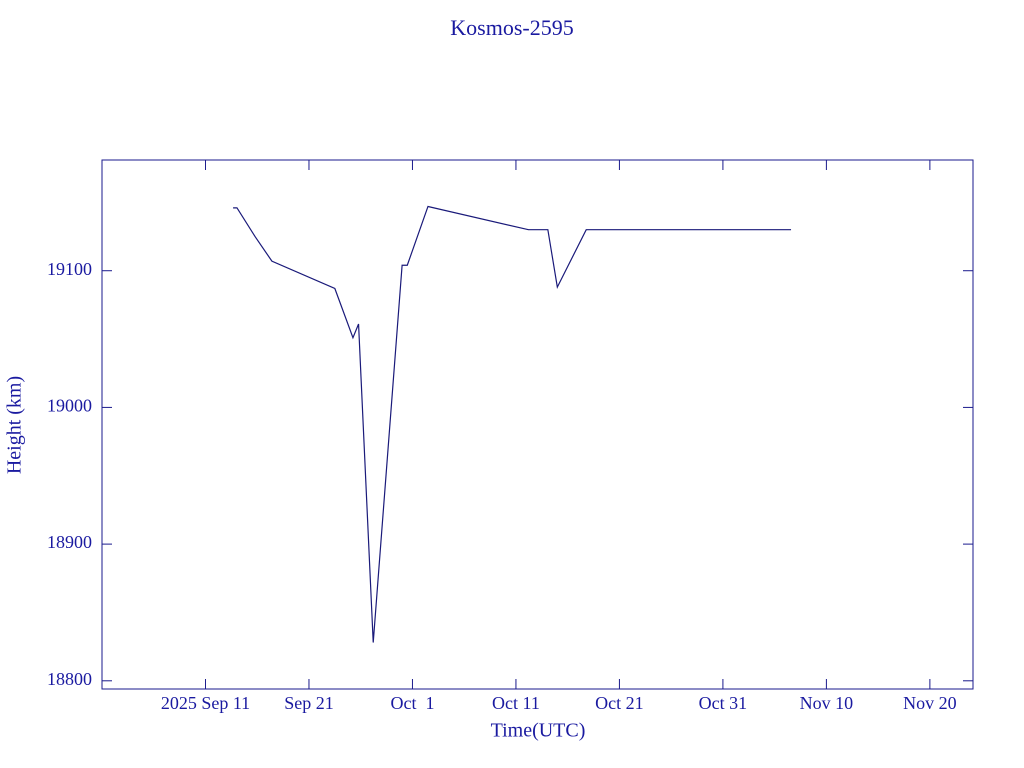  Describe the element at coordinates (516, 703) in the screenshot. I see `x-tick-label: Oct 11` at that location.